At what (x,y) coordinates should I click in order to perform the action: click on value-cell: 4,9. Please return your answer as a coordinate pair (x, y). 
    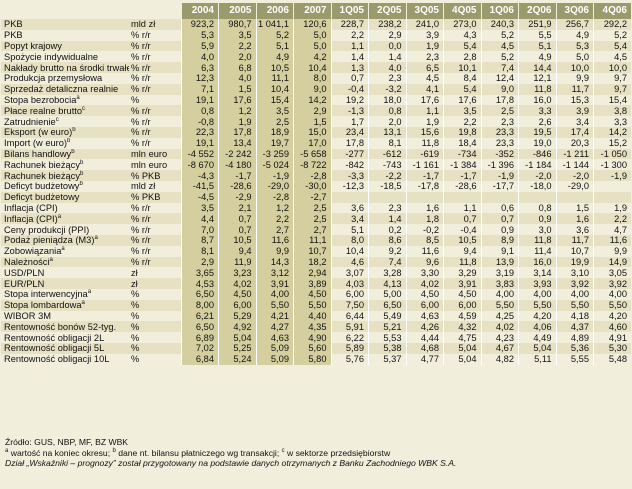
    Looking at the image, I should click on (574, 35).